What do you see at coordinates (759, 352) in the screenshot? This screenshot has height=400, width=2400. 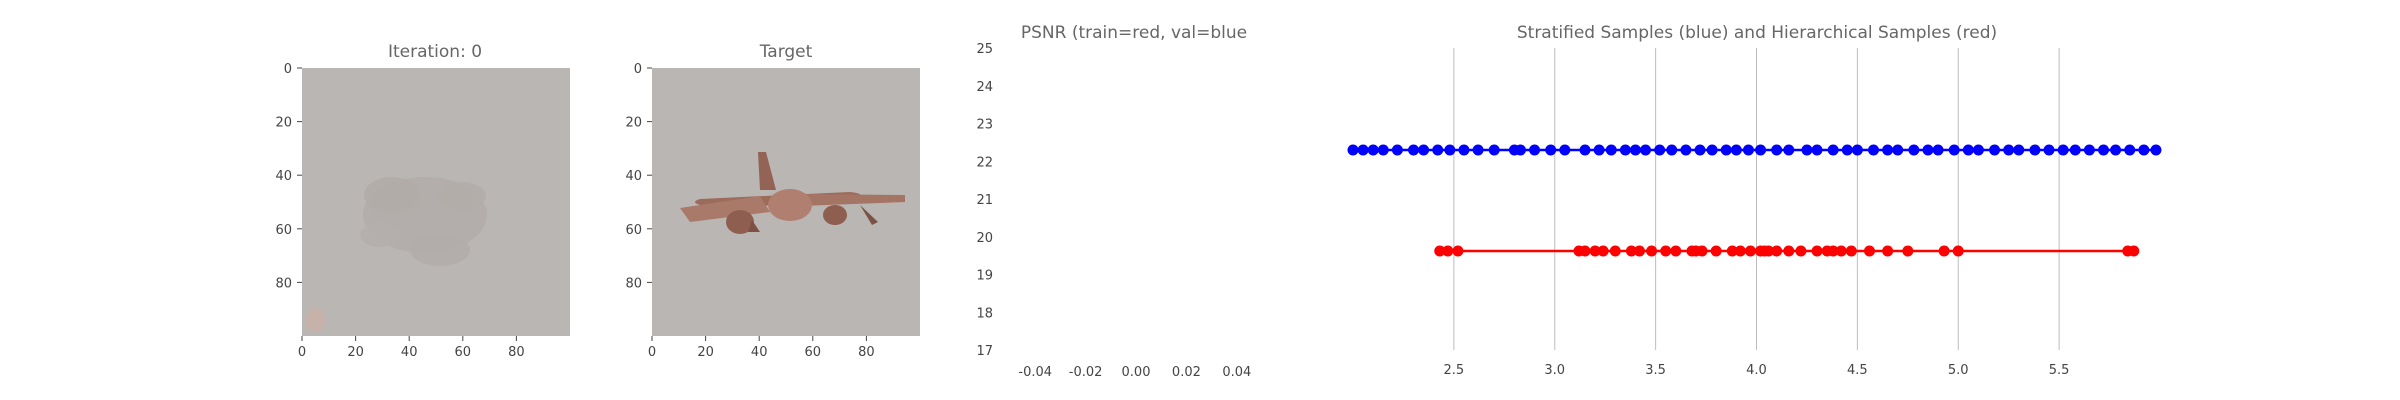 I see `target-x-tick-label: 40` at bounding box center [759, 352].